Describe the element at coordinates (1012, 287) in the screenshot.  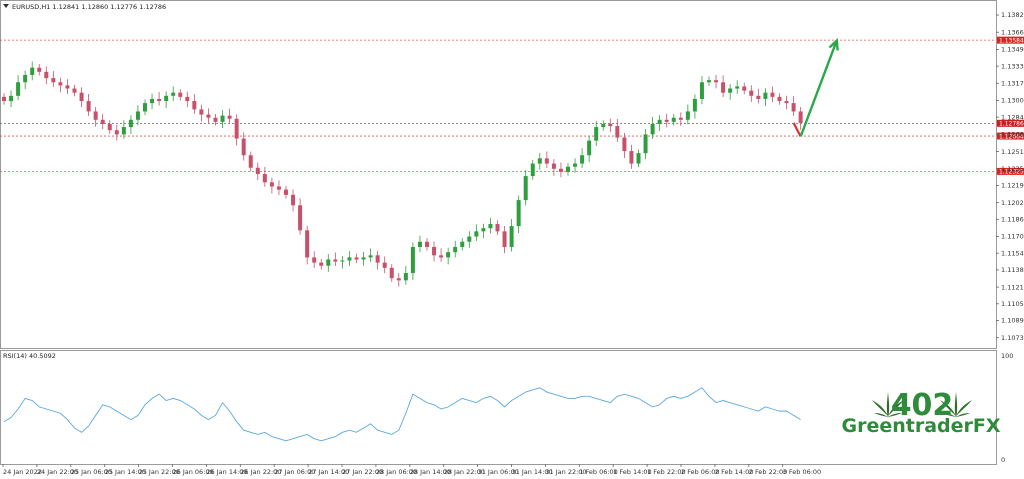
I see `y-tick-label: 1.11215` at that location.